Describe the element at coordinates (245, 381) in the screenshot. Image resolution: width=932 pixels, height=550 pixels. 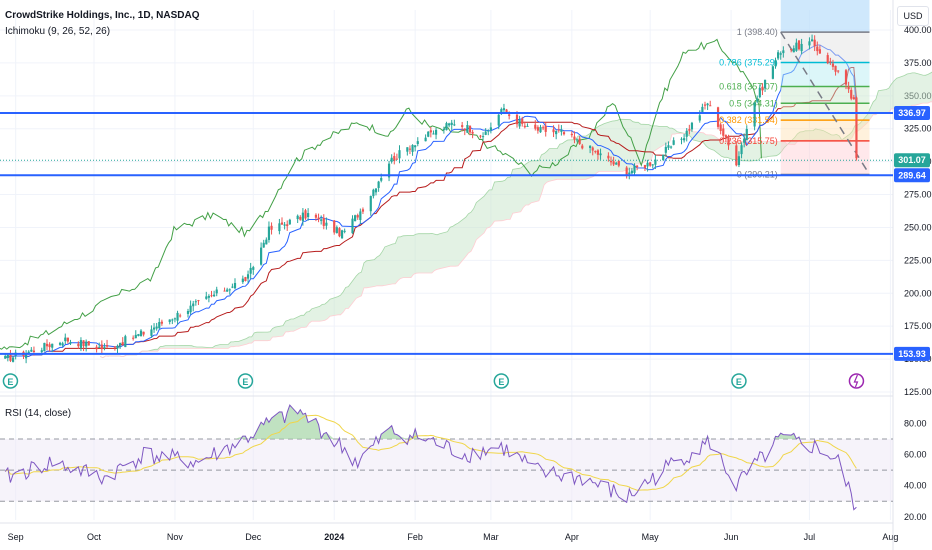
I see `earnings-icon: E` at that location.